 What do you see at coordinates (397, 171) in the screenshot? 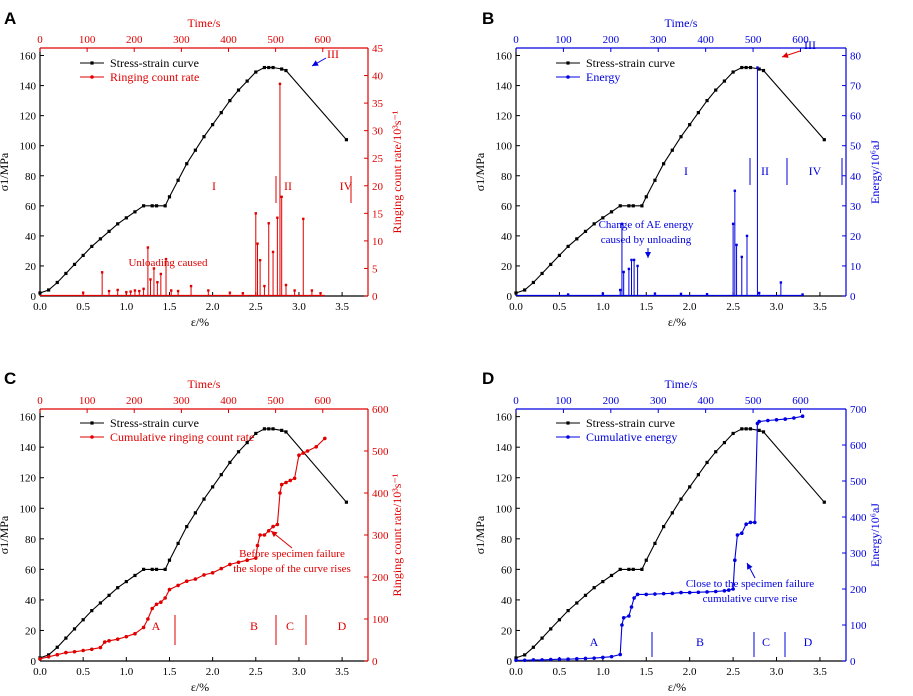
I see `right-axis-label: Ringing count rate/10³s⁻¹` at bounding box center [397, 171].